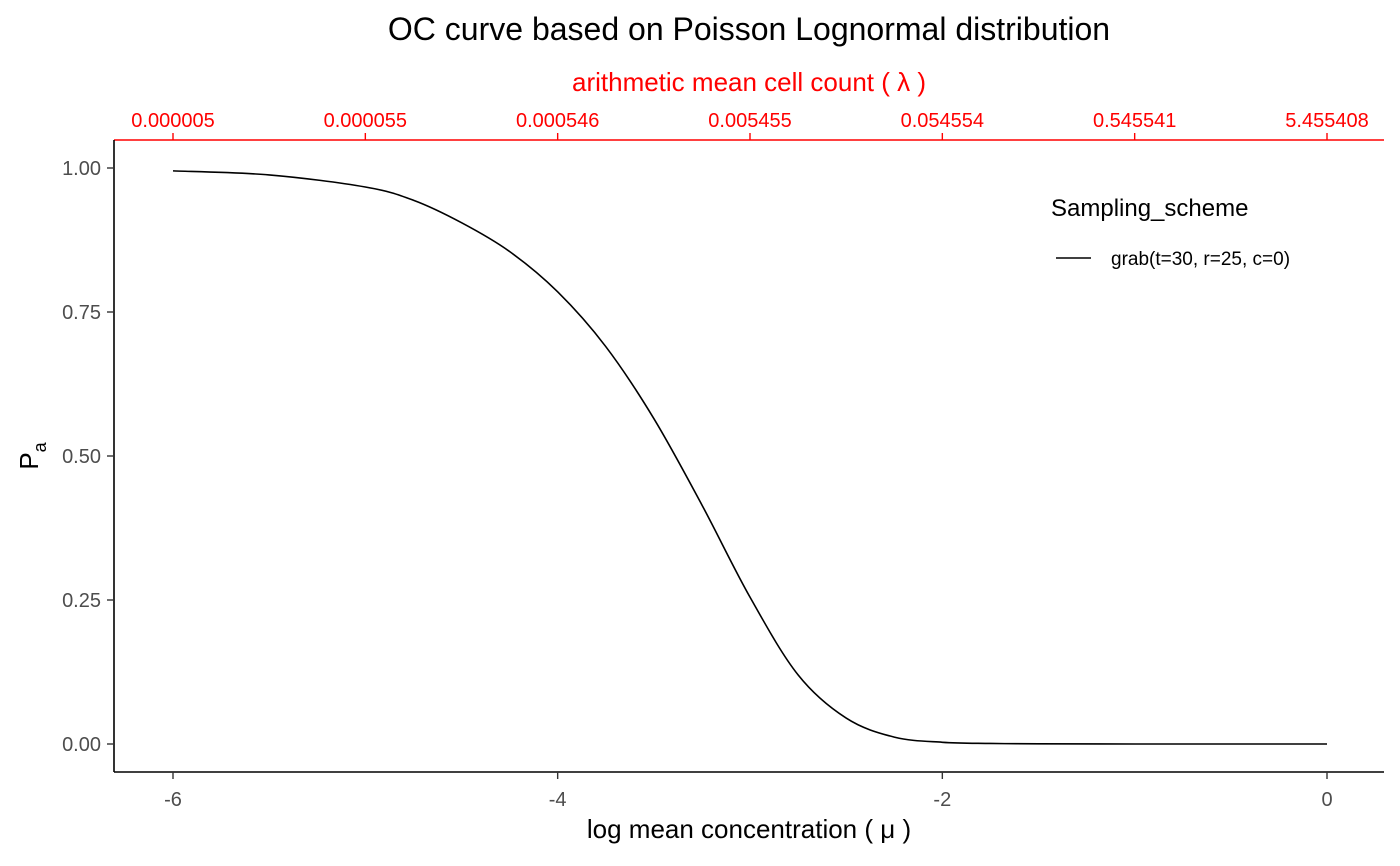 This screenshot has width=1400, height=866. Describe the element at coordinates (81, 313) in the screenshot. I see `y-tick-label: 0.75` at that location.